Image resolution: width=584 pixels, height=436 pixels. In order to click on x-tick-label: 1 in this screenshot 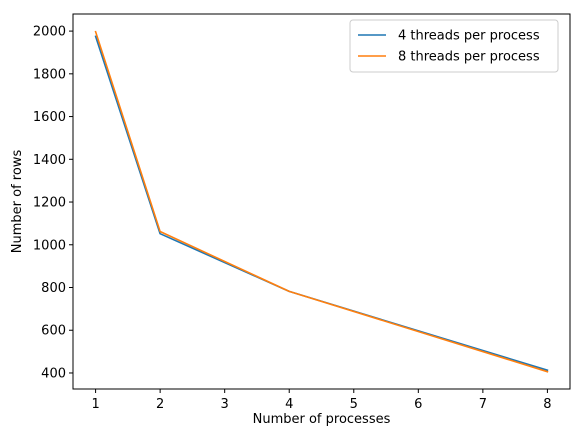, I will do `click(95, 404)`.